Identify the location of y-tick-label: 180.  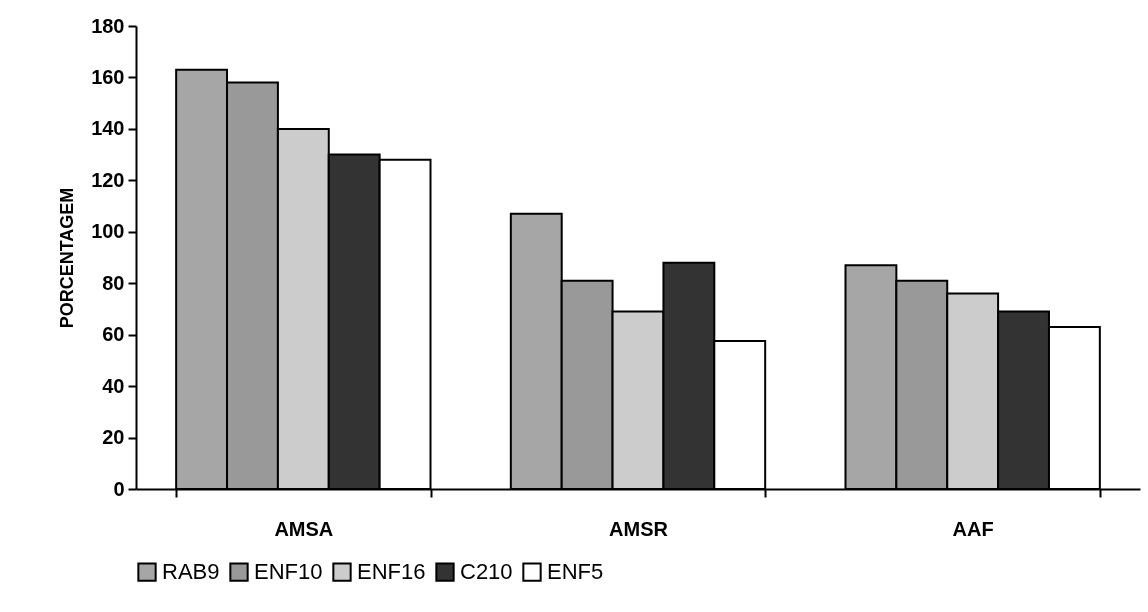
(108, 25).